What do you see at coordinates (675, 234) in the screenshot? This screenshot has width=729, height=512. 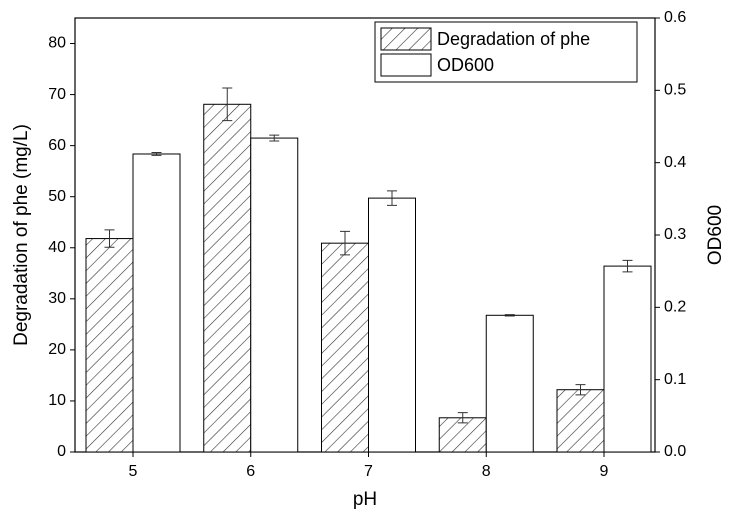 I see `y2-tick-label: 0.3` at bounding box center [675, 234].